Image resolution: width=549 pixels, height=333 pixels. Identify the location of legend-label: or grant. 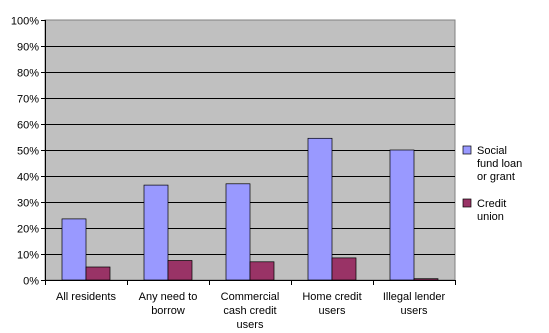
(496, 177).